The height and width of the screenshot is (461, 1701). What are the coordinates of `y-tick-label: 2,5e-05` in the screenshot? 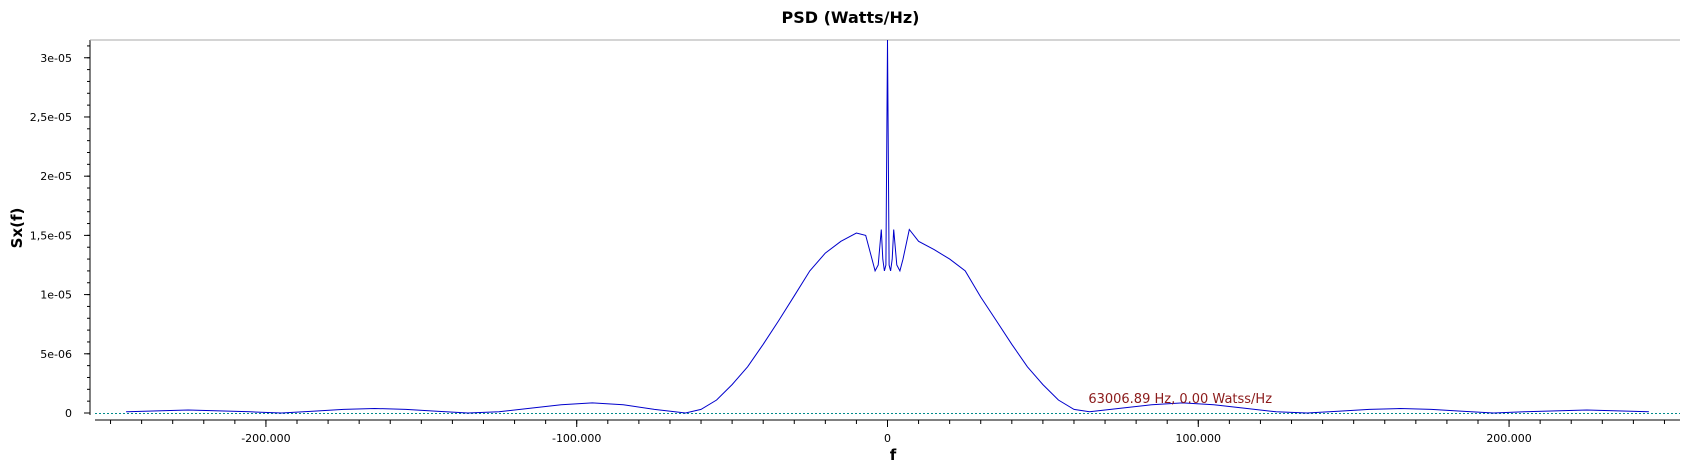 It's located at (51, 117).